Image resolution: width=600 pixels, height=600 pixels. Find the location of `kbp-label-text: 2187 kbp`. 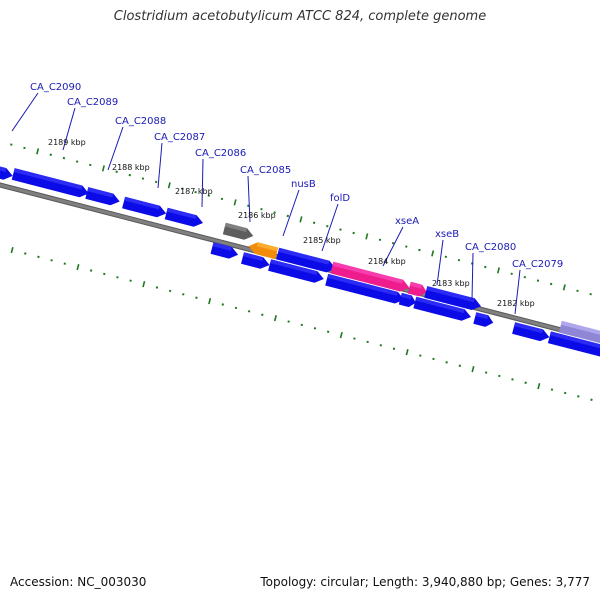

kbp-label-text: 2187 kbp is located at coordinates (194, 191).